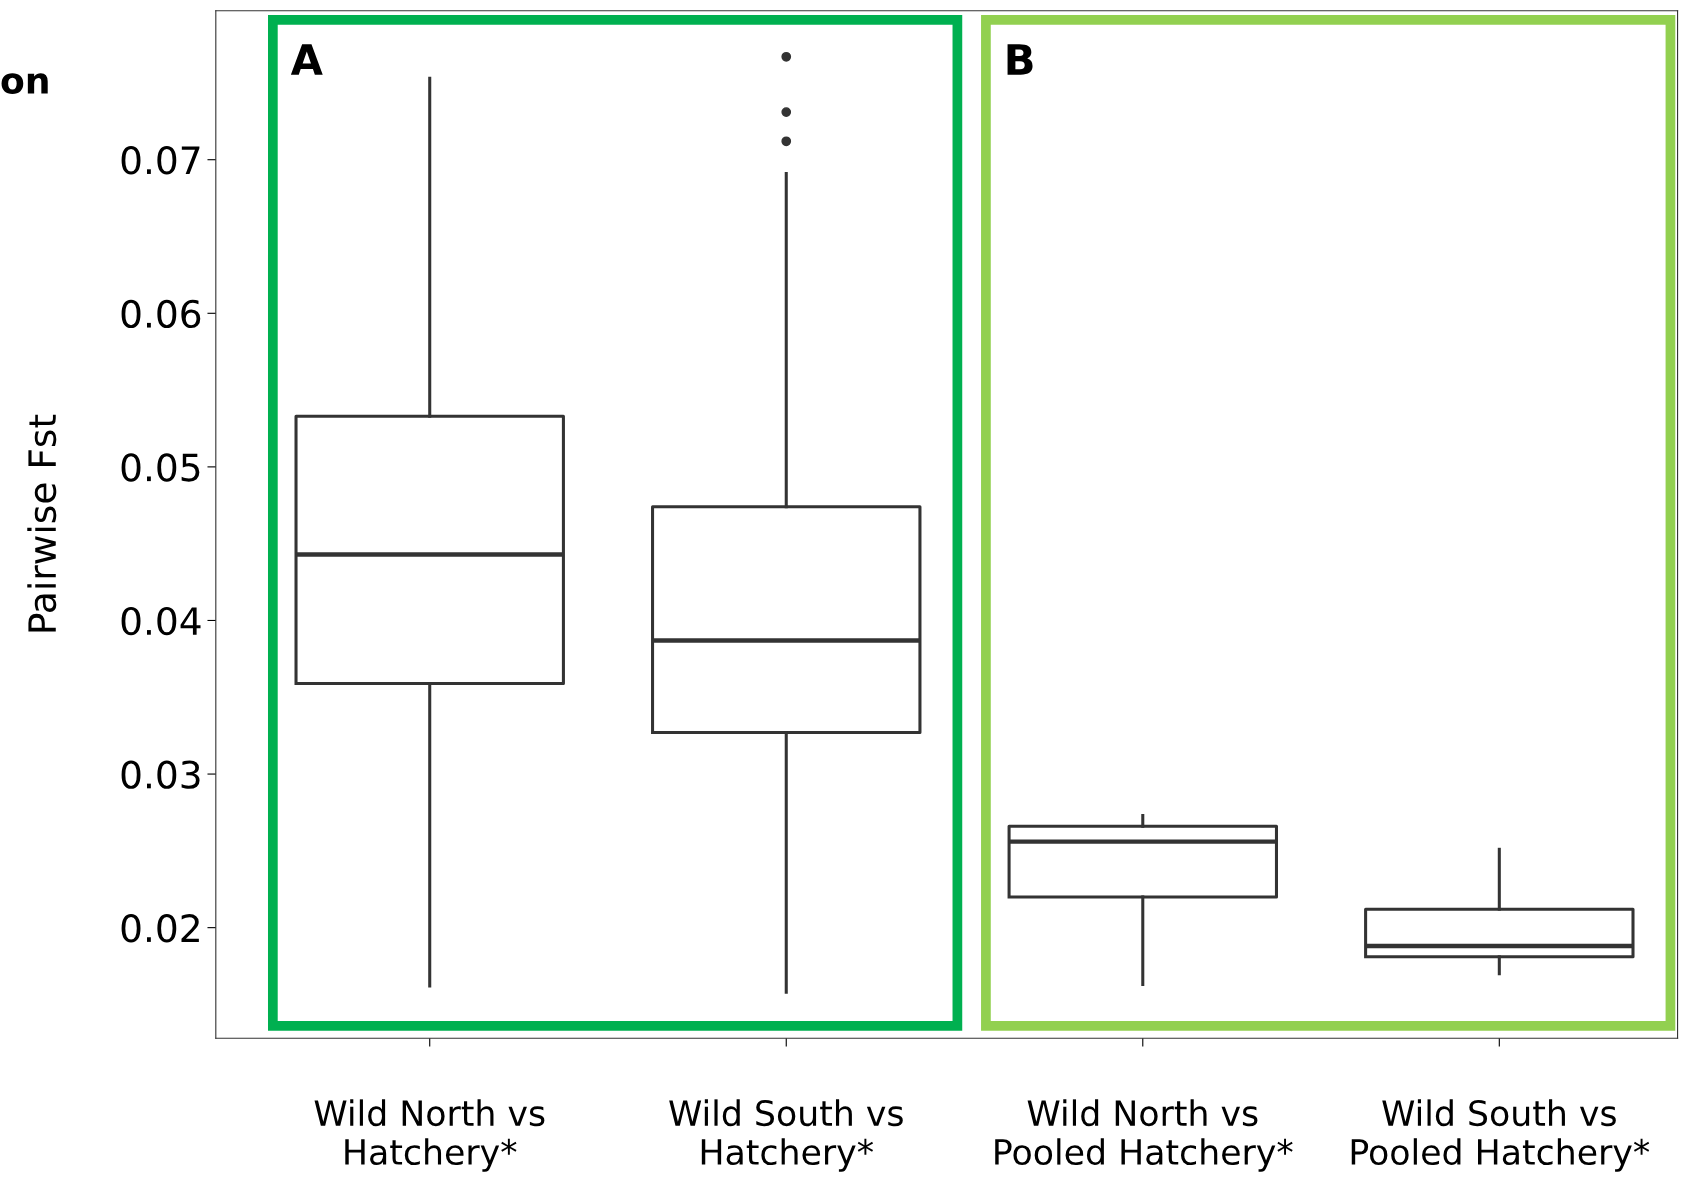  What do you see at coordinates (429, 1135) in the screenshot?
I see `x-tick-label: Wild North vs Hatchery*` at bounding box center [429, 1135].